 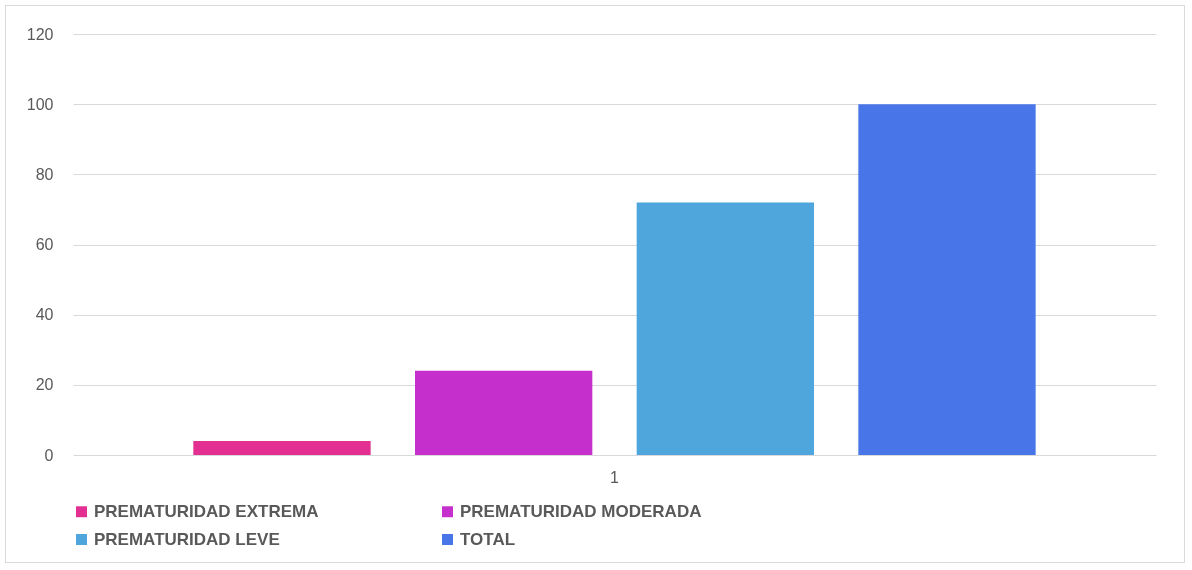 I want to click on legend-label: PREMATURIDAD LEVE, so click(x=187, y=539).